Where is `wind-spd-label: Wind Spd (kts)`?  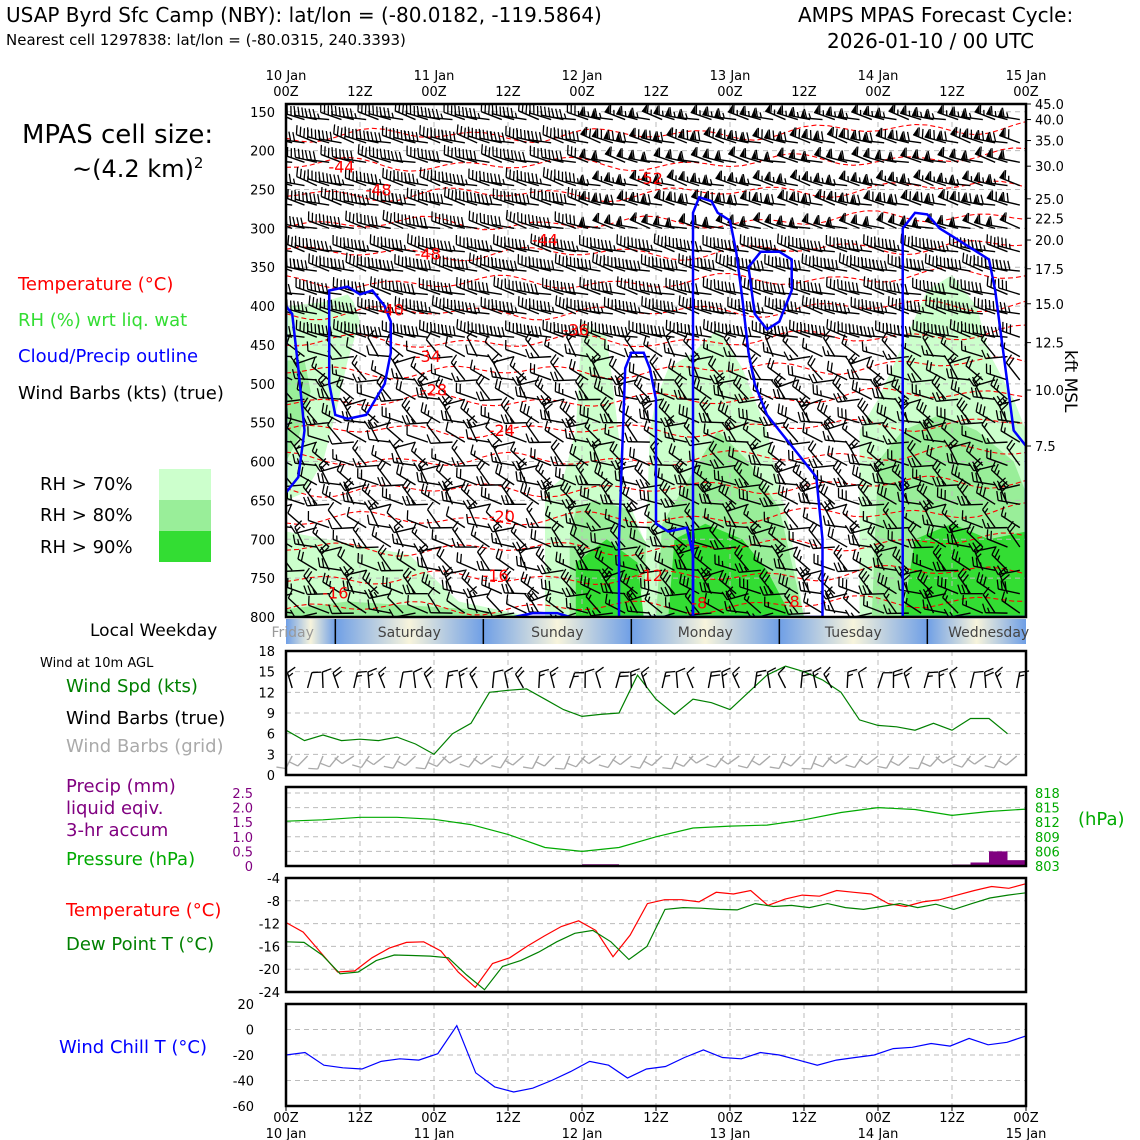
wind-spd-label: Wind Spd (kts) is located at coordinates (132, 686).